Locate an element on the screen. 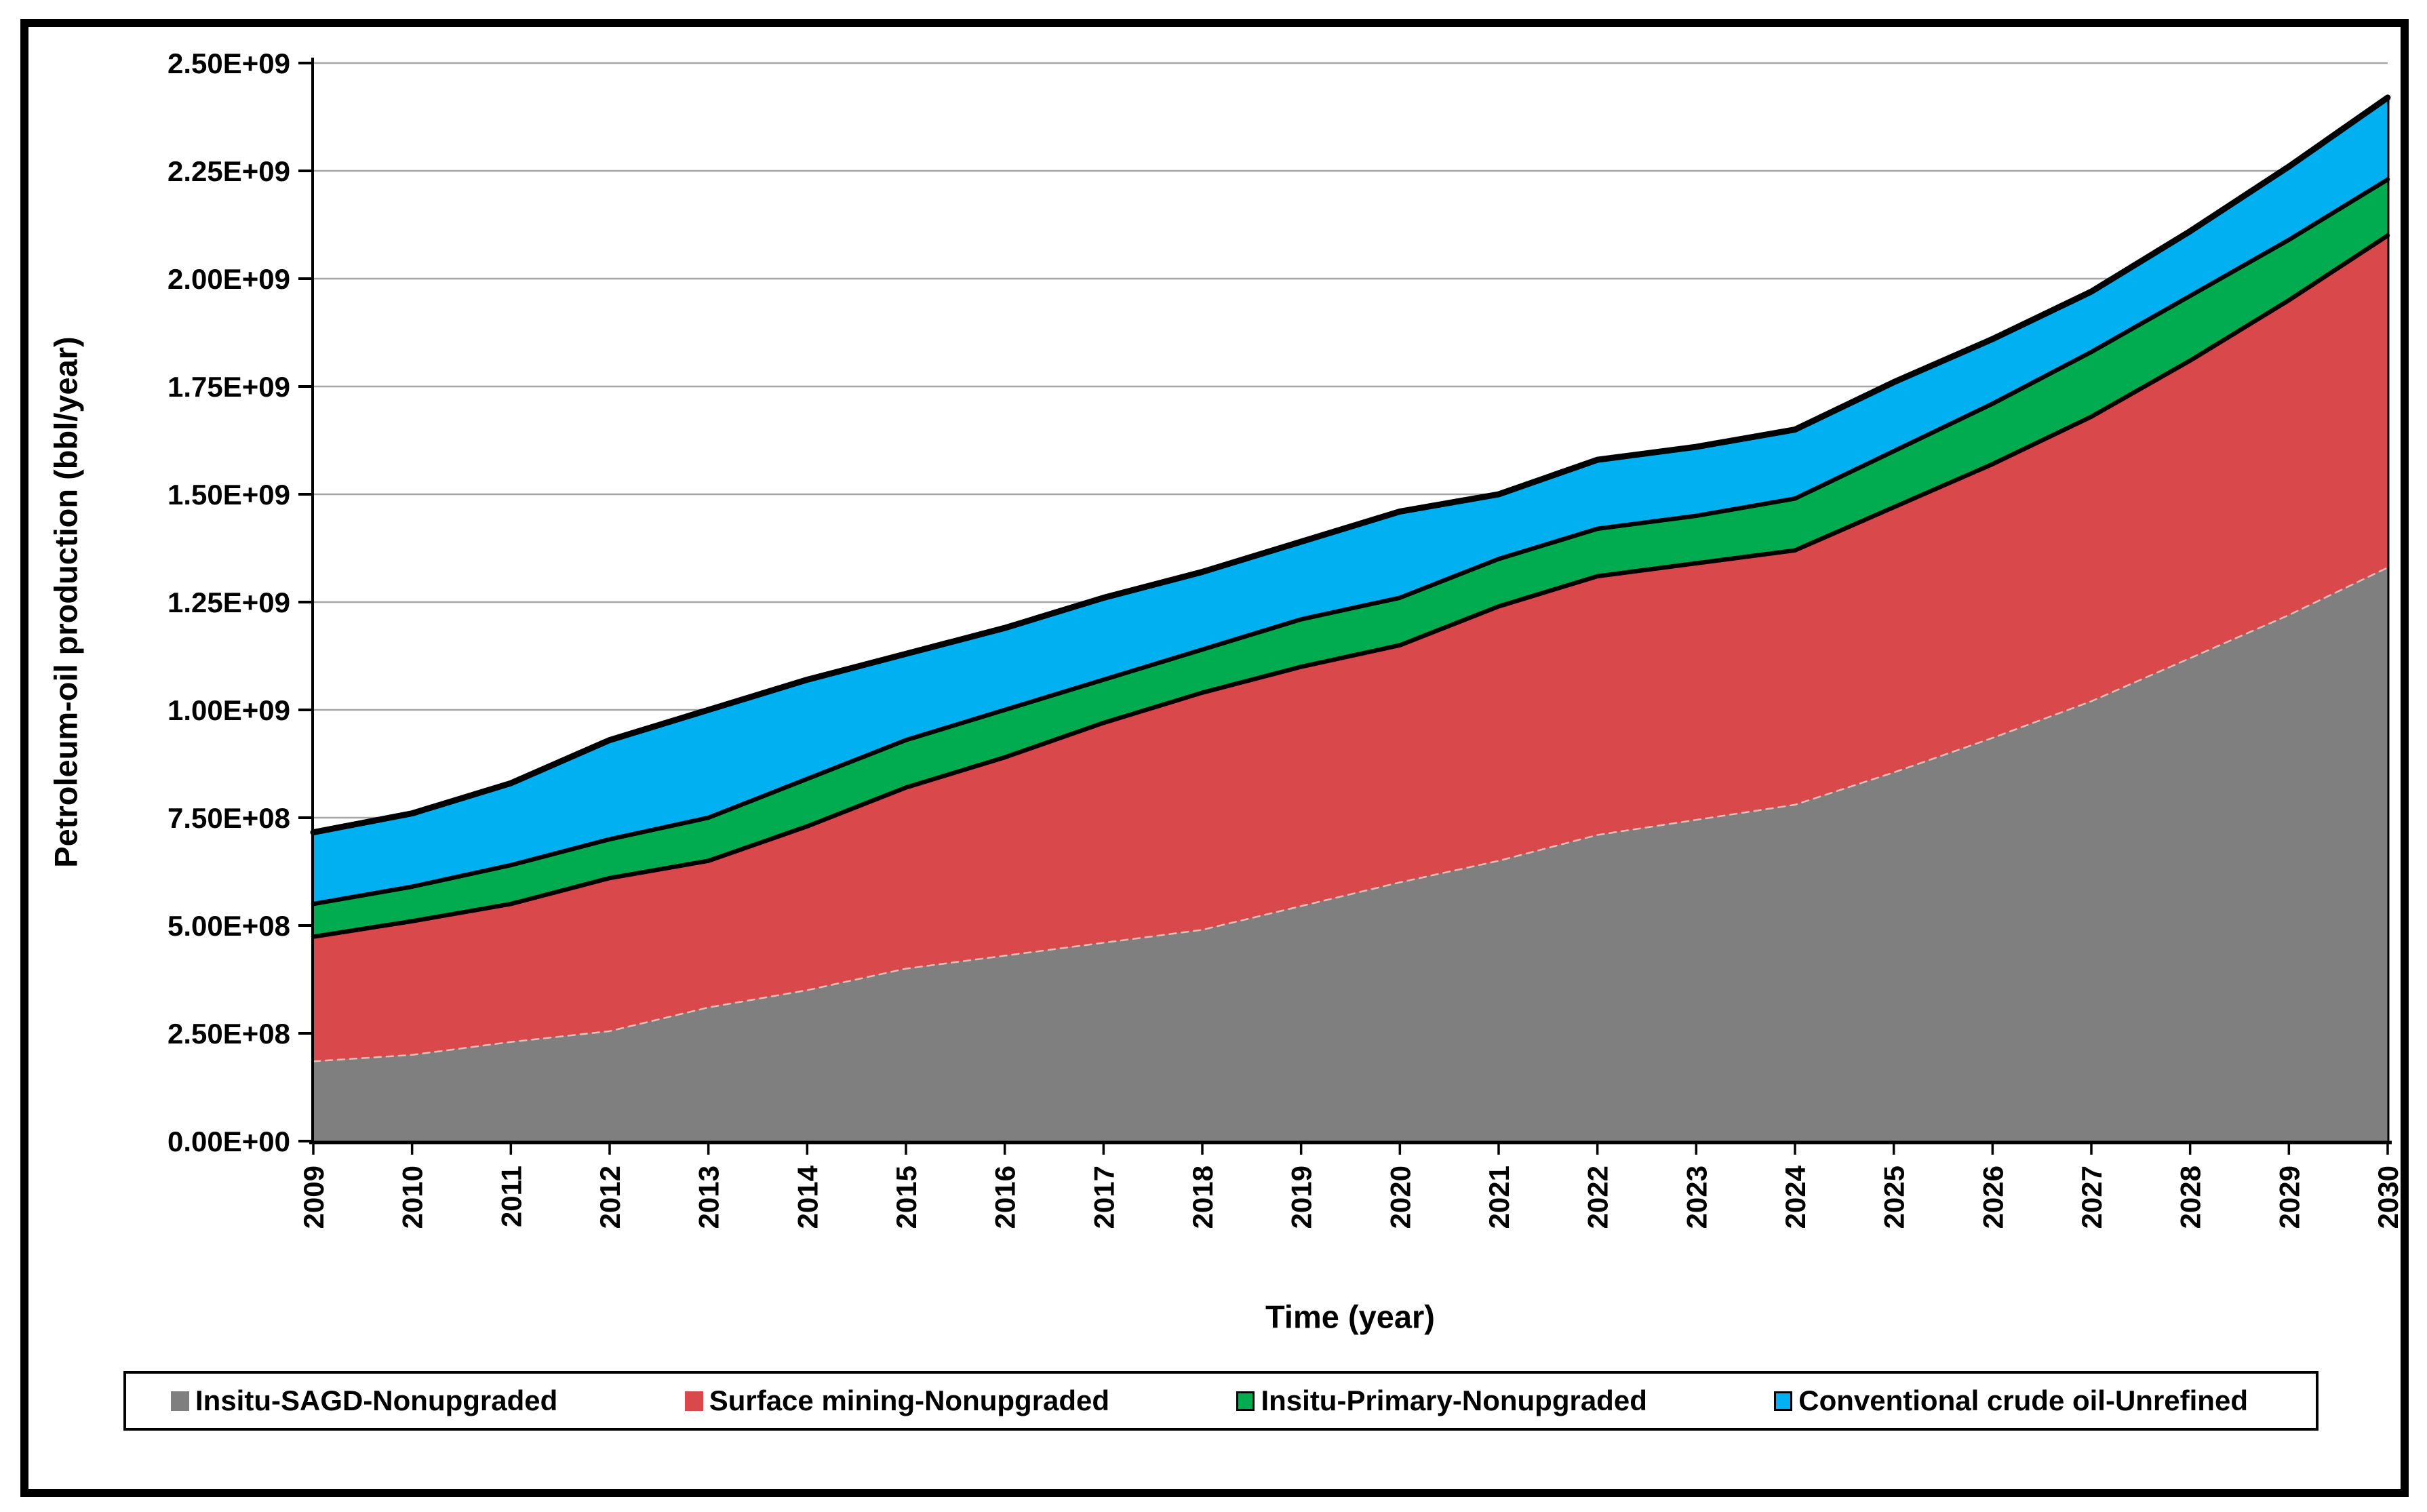  x-tick-label: 2022 is located at coordinates (1598, 1197).